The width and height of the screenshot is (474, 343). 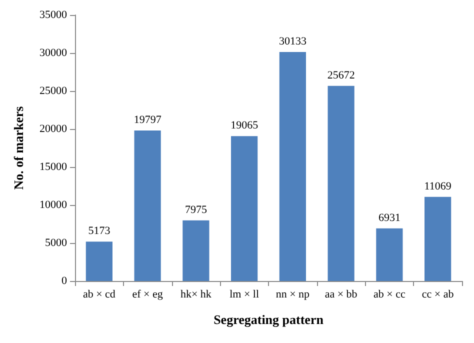 What do you see at coordinates (196, 210) in the screenshot?
I see `data-label: 7975` at bounding box center [196, 210].